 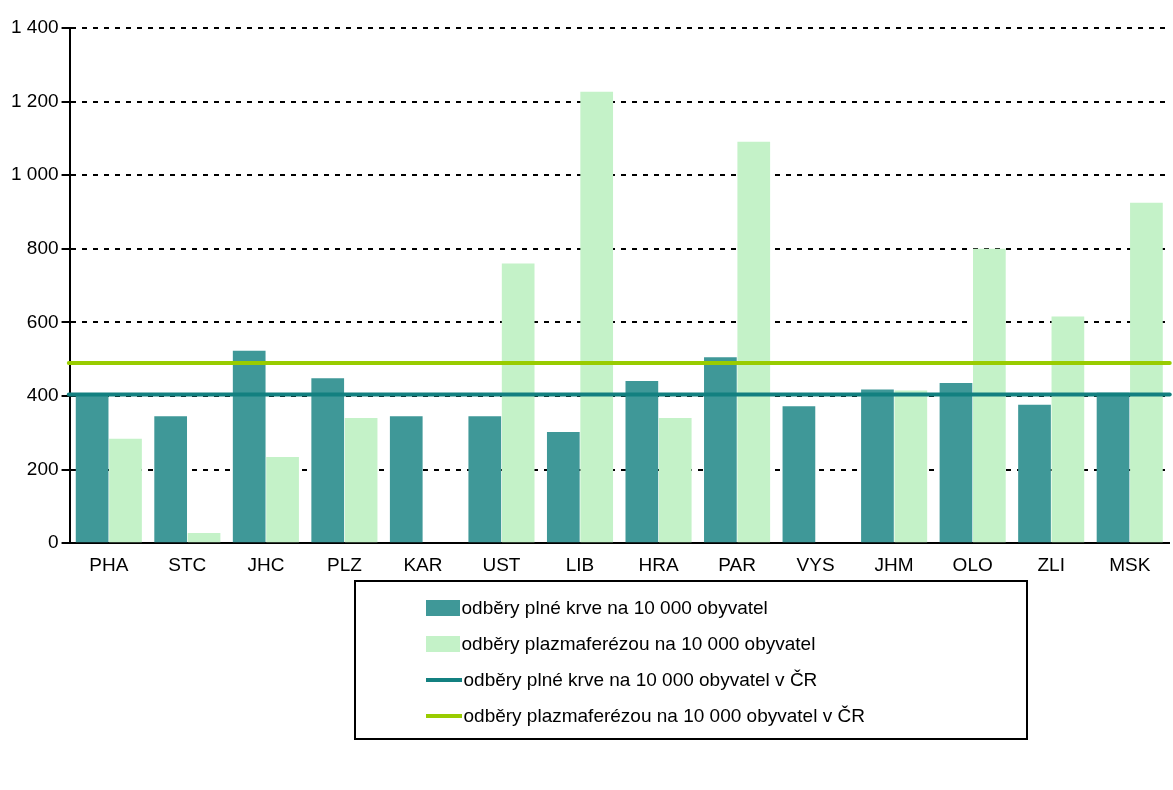 What do you see at coordinates (42, 468) in the screenshot?
I see `y-tick-label: 200` at bounding box center [42, 468].